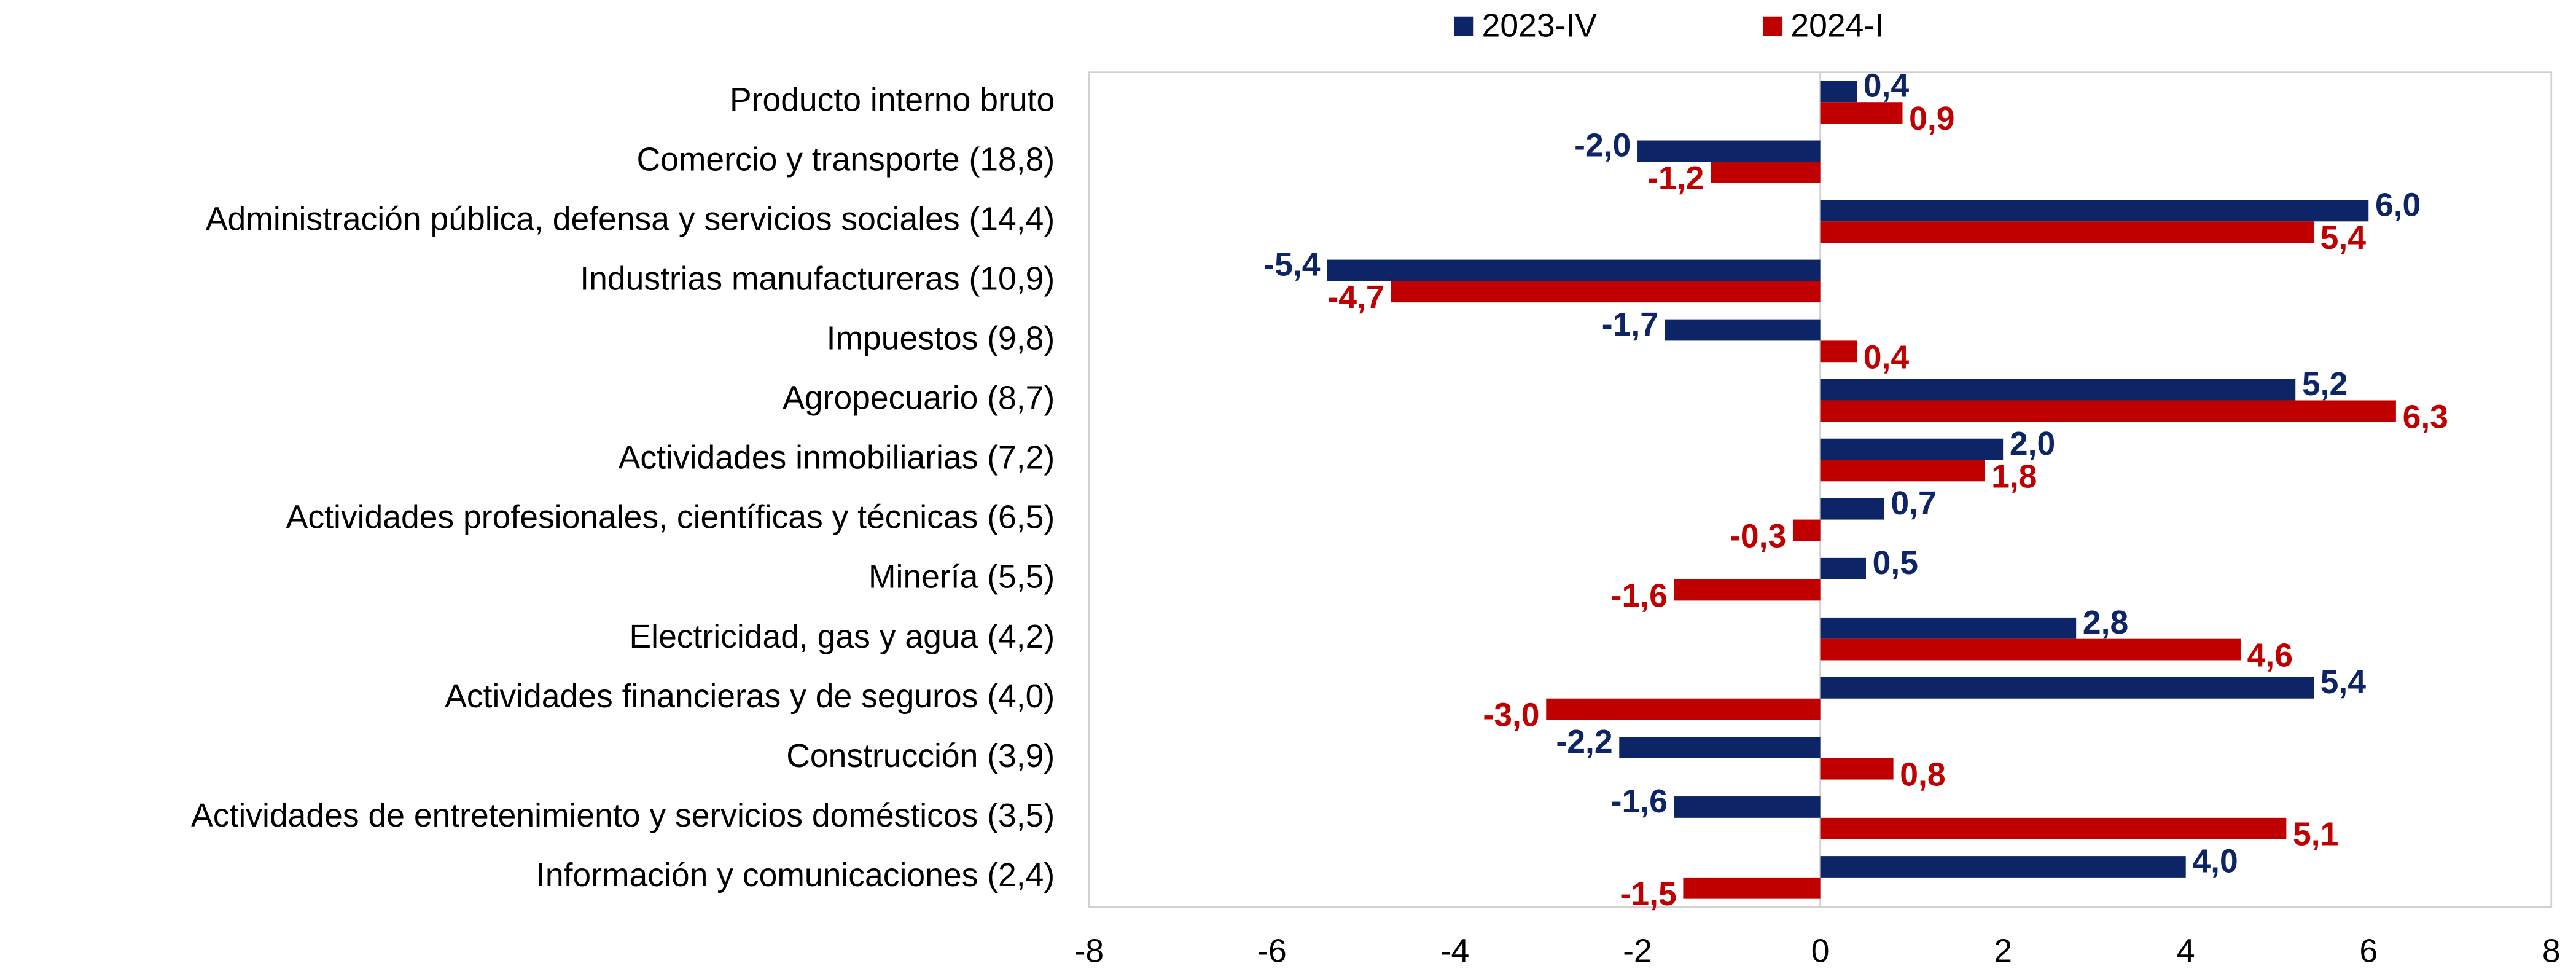 This screenshot has height=974, width=2576. What do you see at coordinates (1584, 742) in the screenshot?
I see `value-label: -2,2` at bounding box center [1584, 742].